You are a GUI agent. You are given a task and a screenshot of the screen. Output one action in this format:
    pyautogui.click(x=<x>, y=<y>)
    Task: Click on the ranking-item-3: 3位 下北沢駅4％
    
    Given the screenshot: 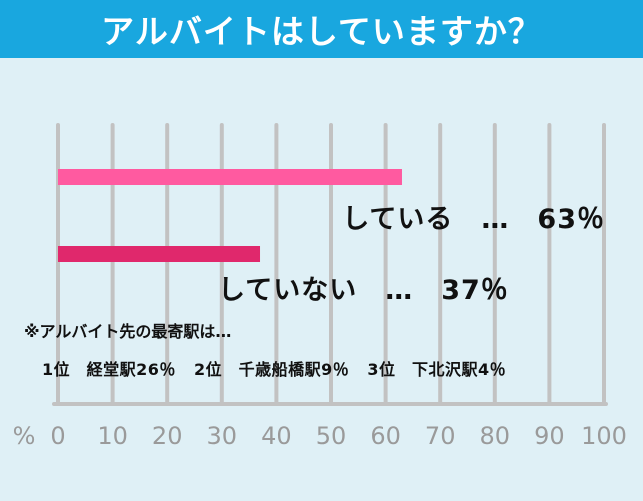 What is the action you would take?
    pyautogui.click(x=437, y=369)
    